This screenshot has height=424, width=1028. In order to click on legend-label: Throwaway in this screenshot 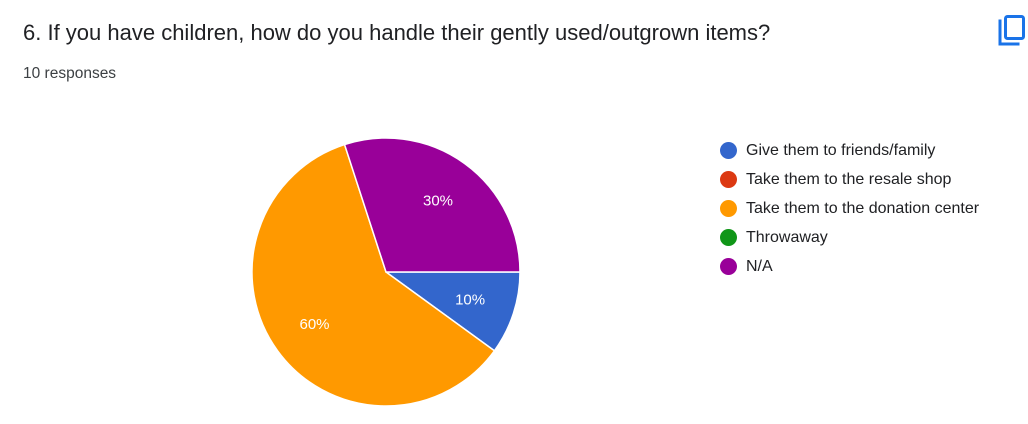, I will do `click(787, 237)`.